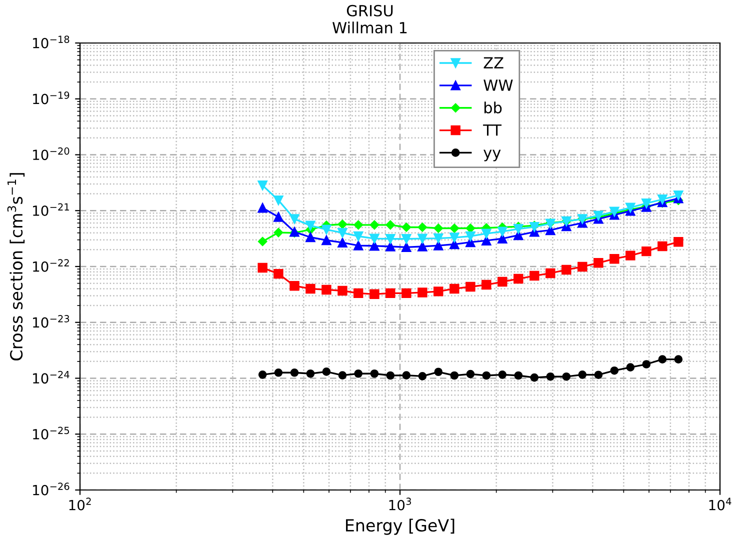  Describe the element at coordinates (51, 153) in the screenshot. I see `y-tick-label: 10$^{−20}$` at that location.